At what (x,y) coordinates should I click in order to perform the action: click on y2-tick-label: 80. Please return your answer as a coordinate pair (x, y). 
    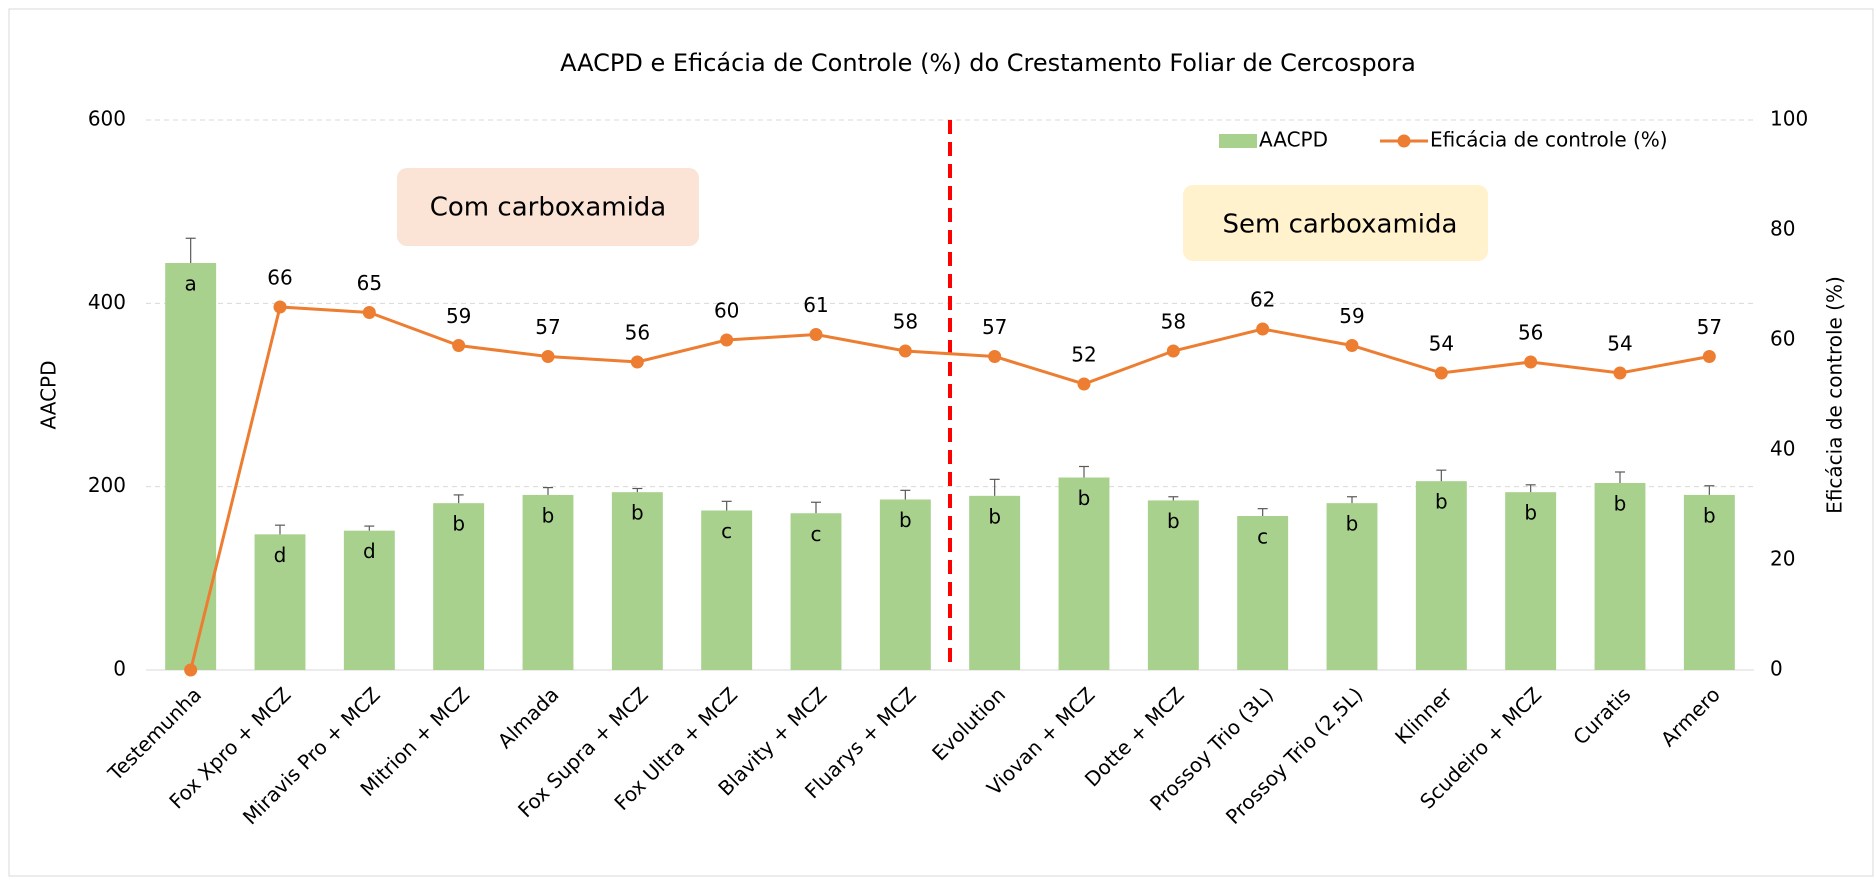
    Looking at the image, I should click on (1782, 229).